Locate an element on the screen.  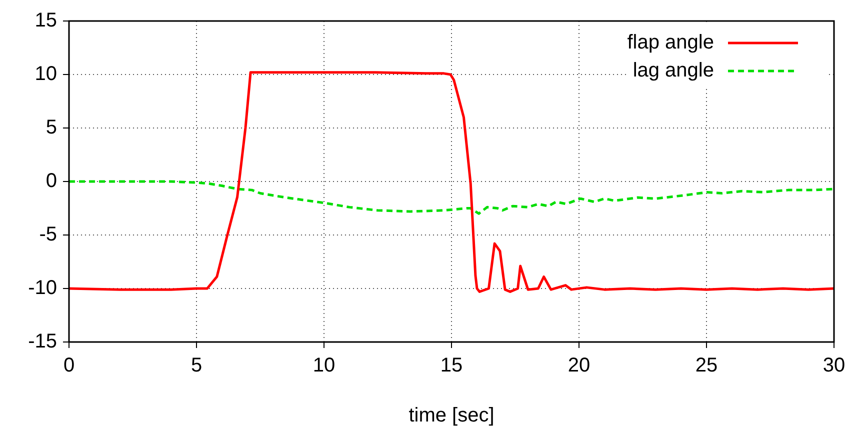
y-tick-label: 5 is located at coordinates (51, 127).